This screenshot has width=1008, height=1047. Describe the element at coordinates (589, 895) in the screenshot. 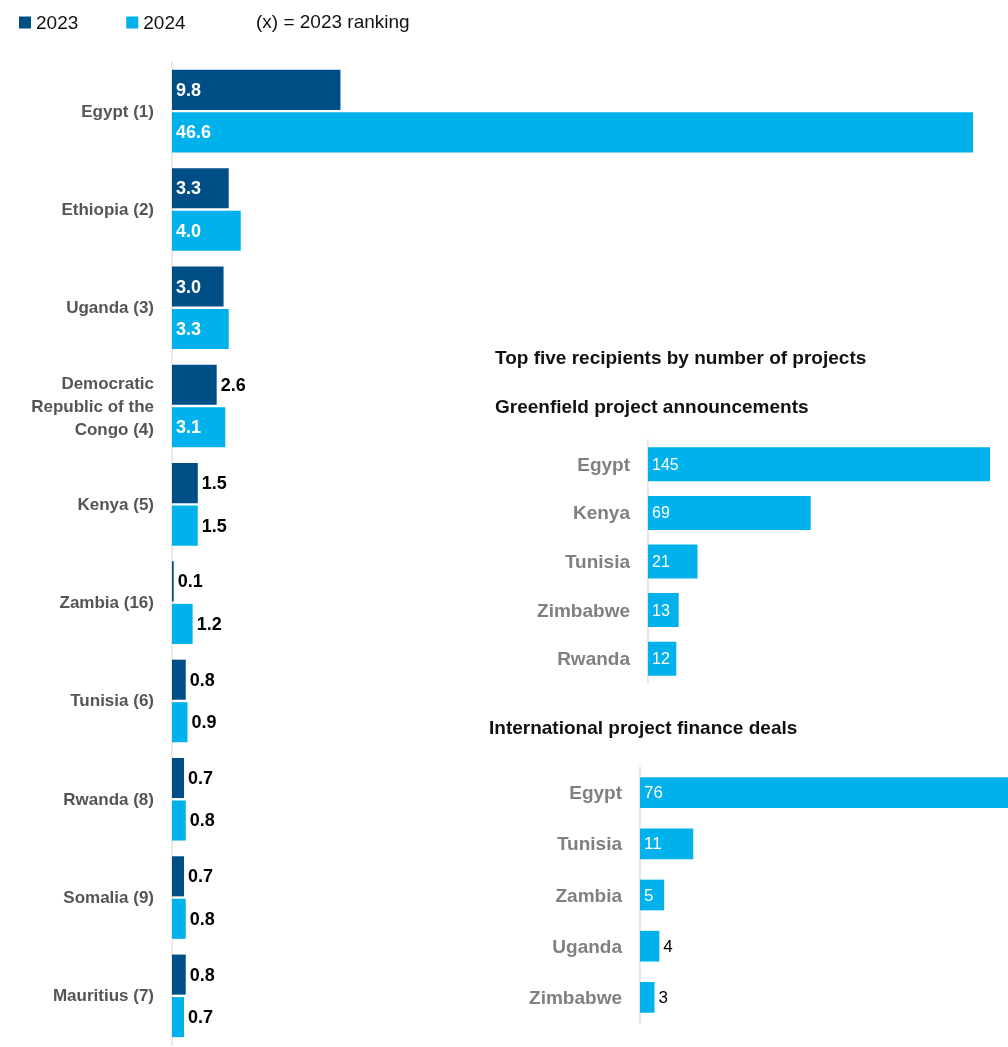

I see `y-tick-label: Zambia` at that location.